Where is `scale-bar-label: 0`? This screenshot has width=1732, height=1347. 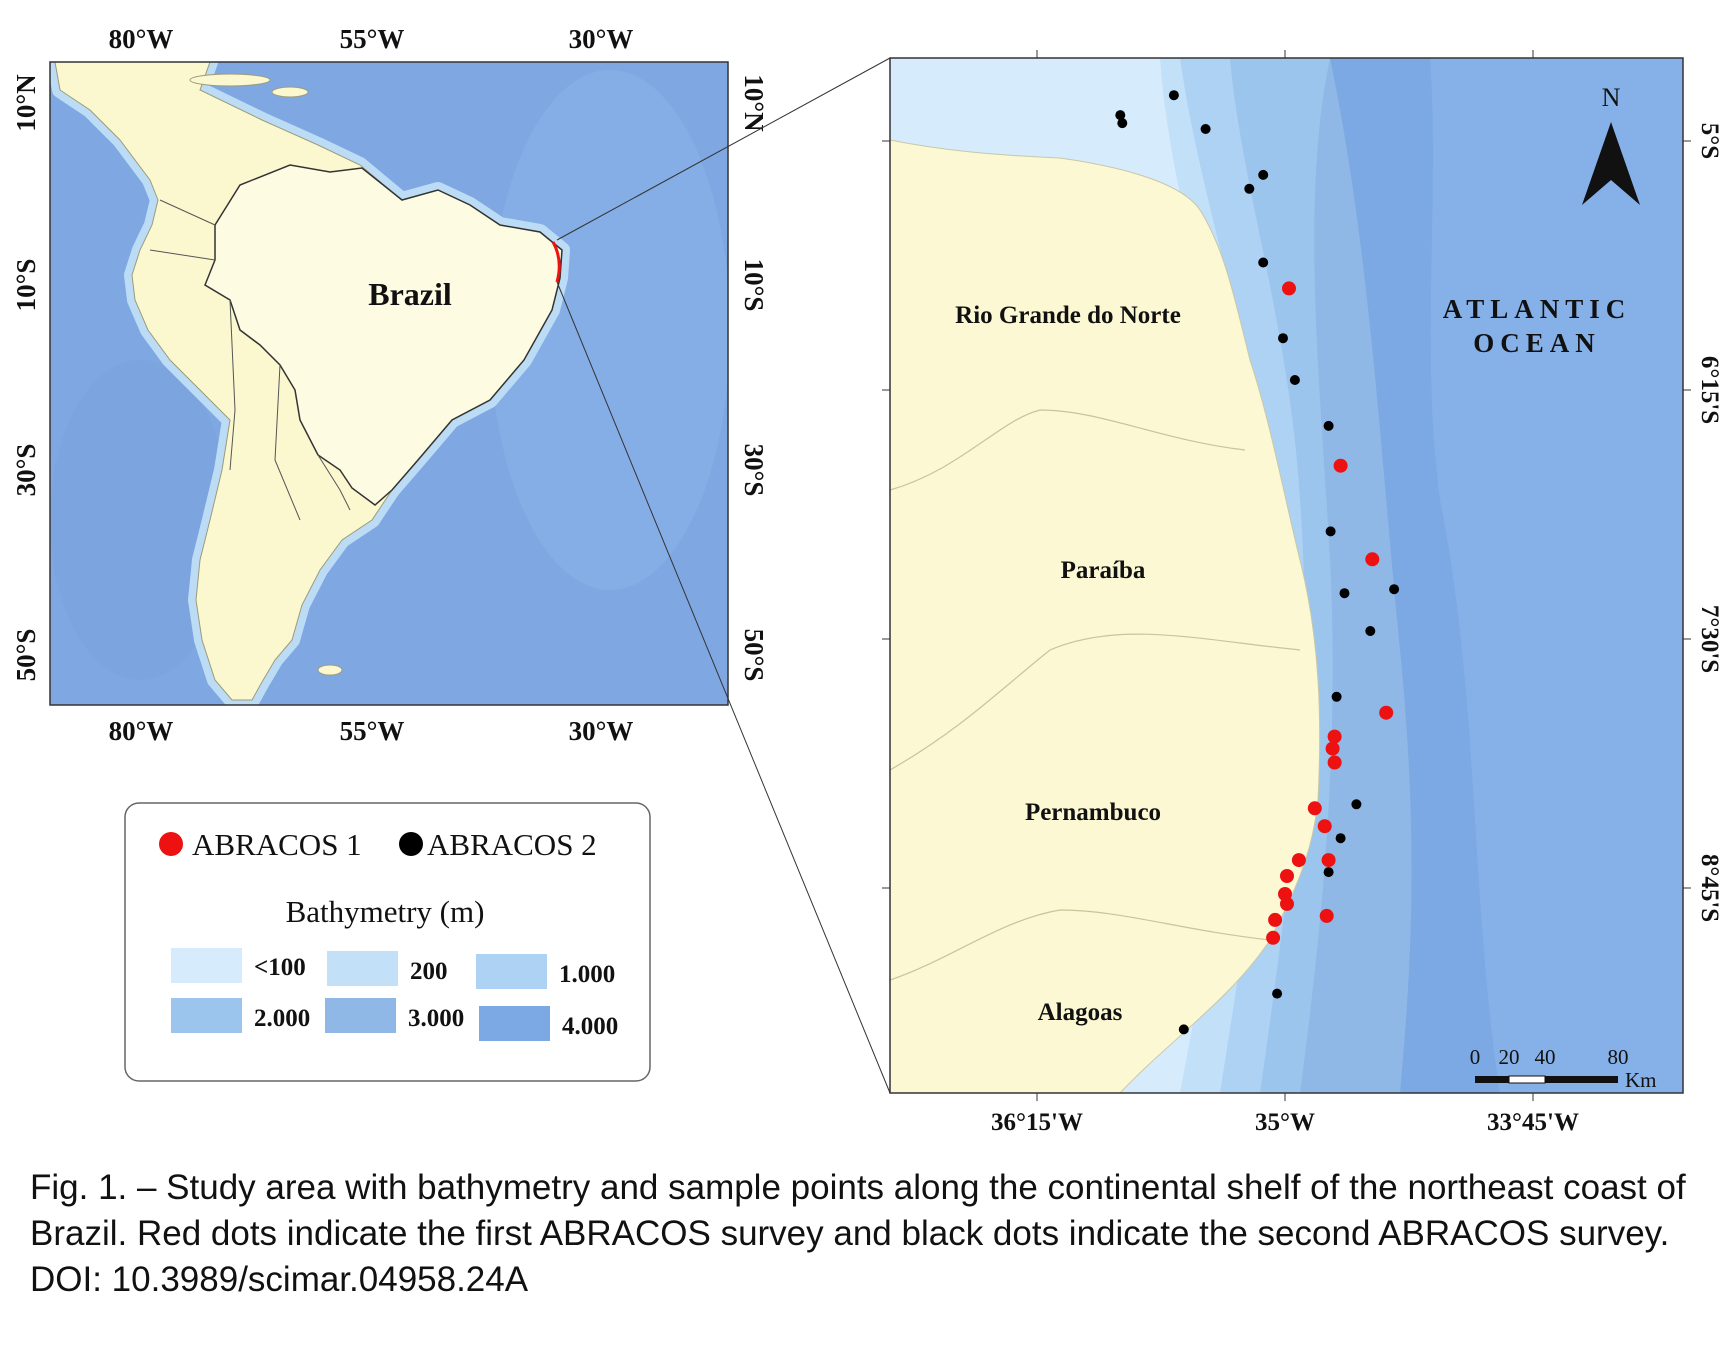
scale-bar-label: 0 is located at coordinates (1475, 1057).